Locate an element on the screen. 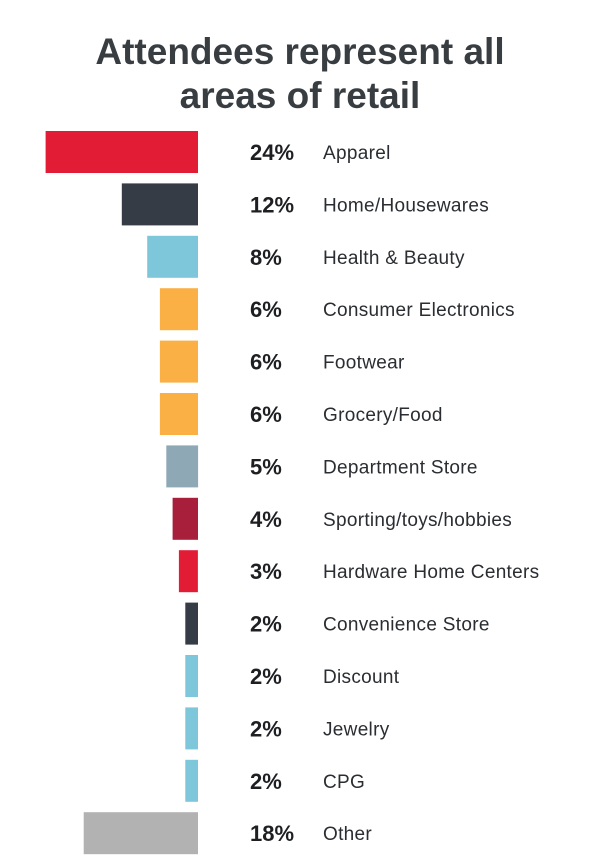  chart-title: Attendees represent all areas of retail is located at coordinates (300, 74).